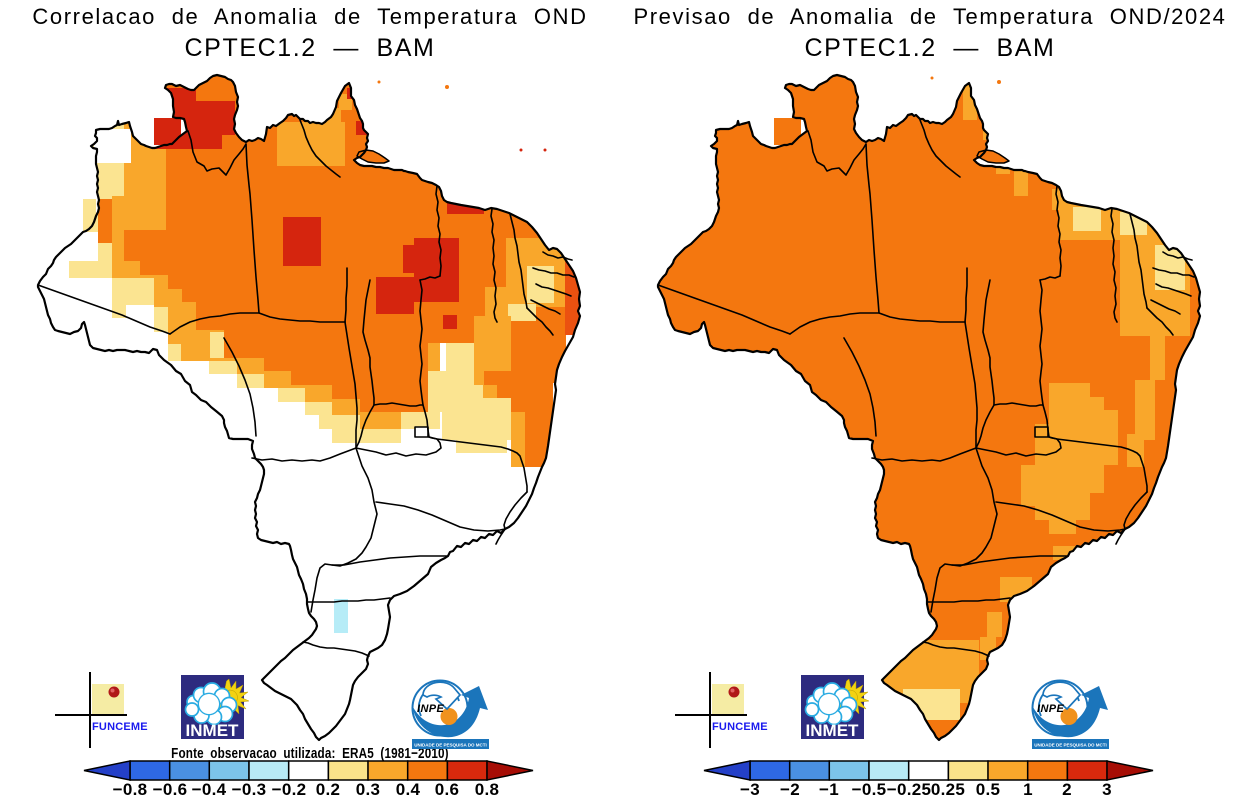 This screenshot has height=802, width=1240. Describe the element at coordinates (988, 789) in the screenshot. I see `svg-text: 0.5` at that location.